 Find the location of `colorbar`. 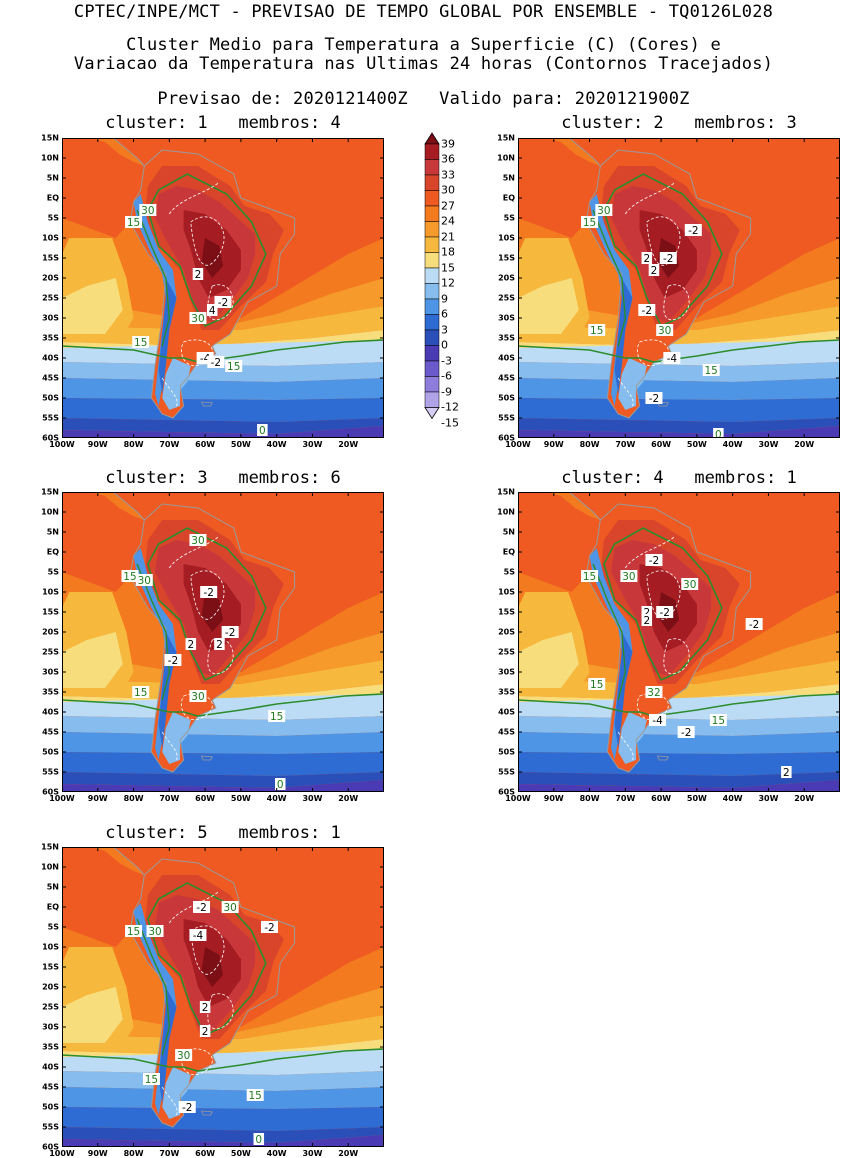

colorbar is located at coordinates (432, 276).